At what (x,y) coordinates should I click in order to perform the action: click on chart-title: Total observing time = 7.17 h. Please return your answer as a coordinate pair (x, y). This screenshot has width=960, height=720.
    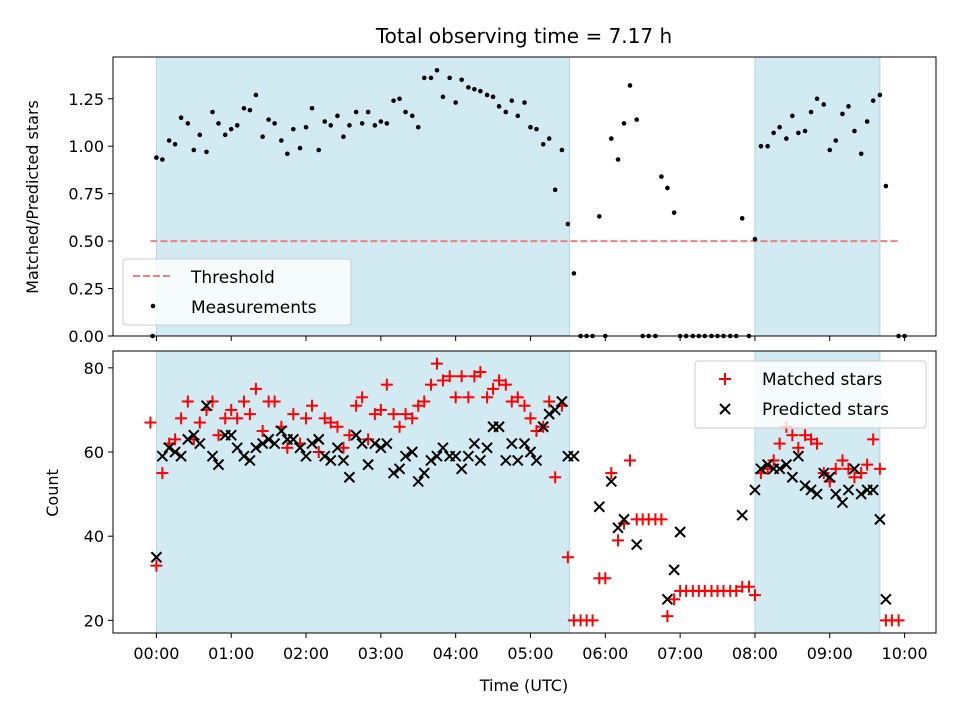
    Looking at the image, I should click on (523, 36).